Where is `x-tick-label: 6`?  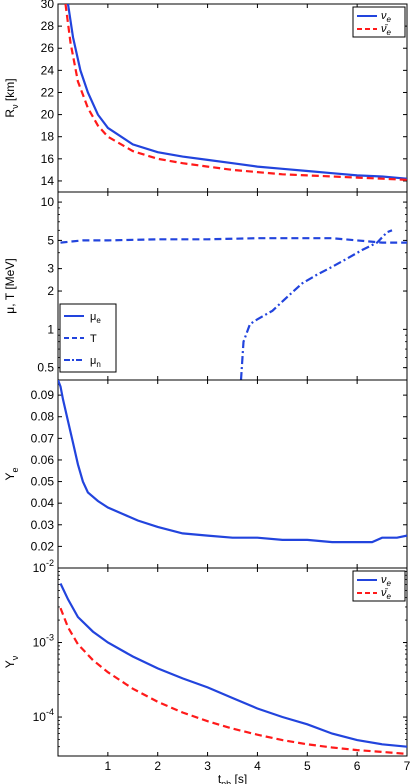
x-tick-label: 6 is located at coordinates (357, 766).